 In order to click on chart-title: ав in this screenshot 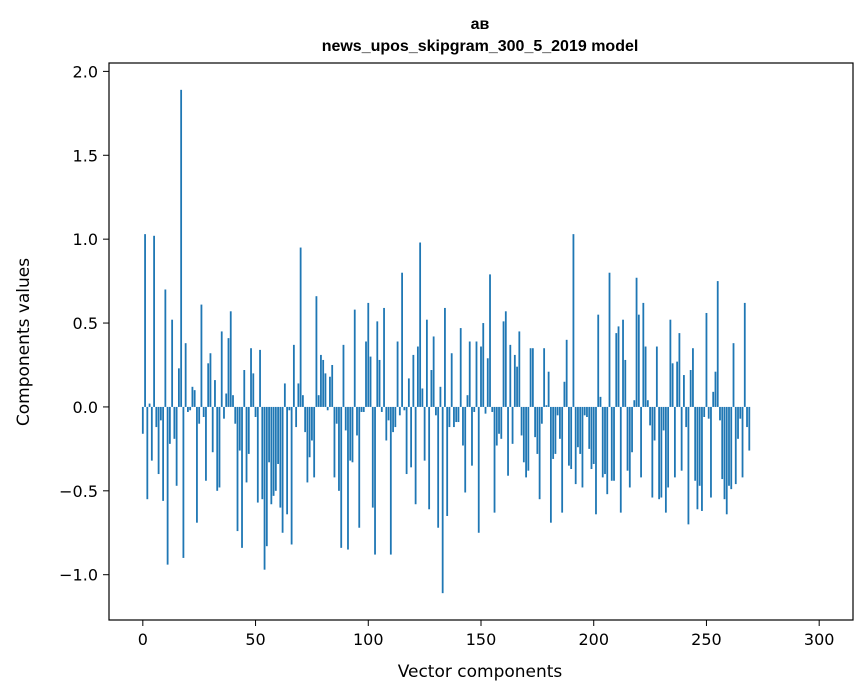, I will do `click(480, 24)`.